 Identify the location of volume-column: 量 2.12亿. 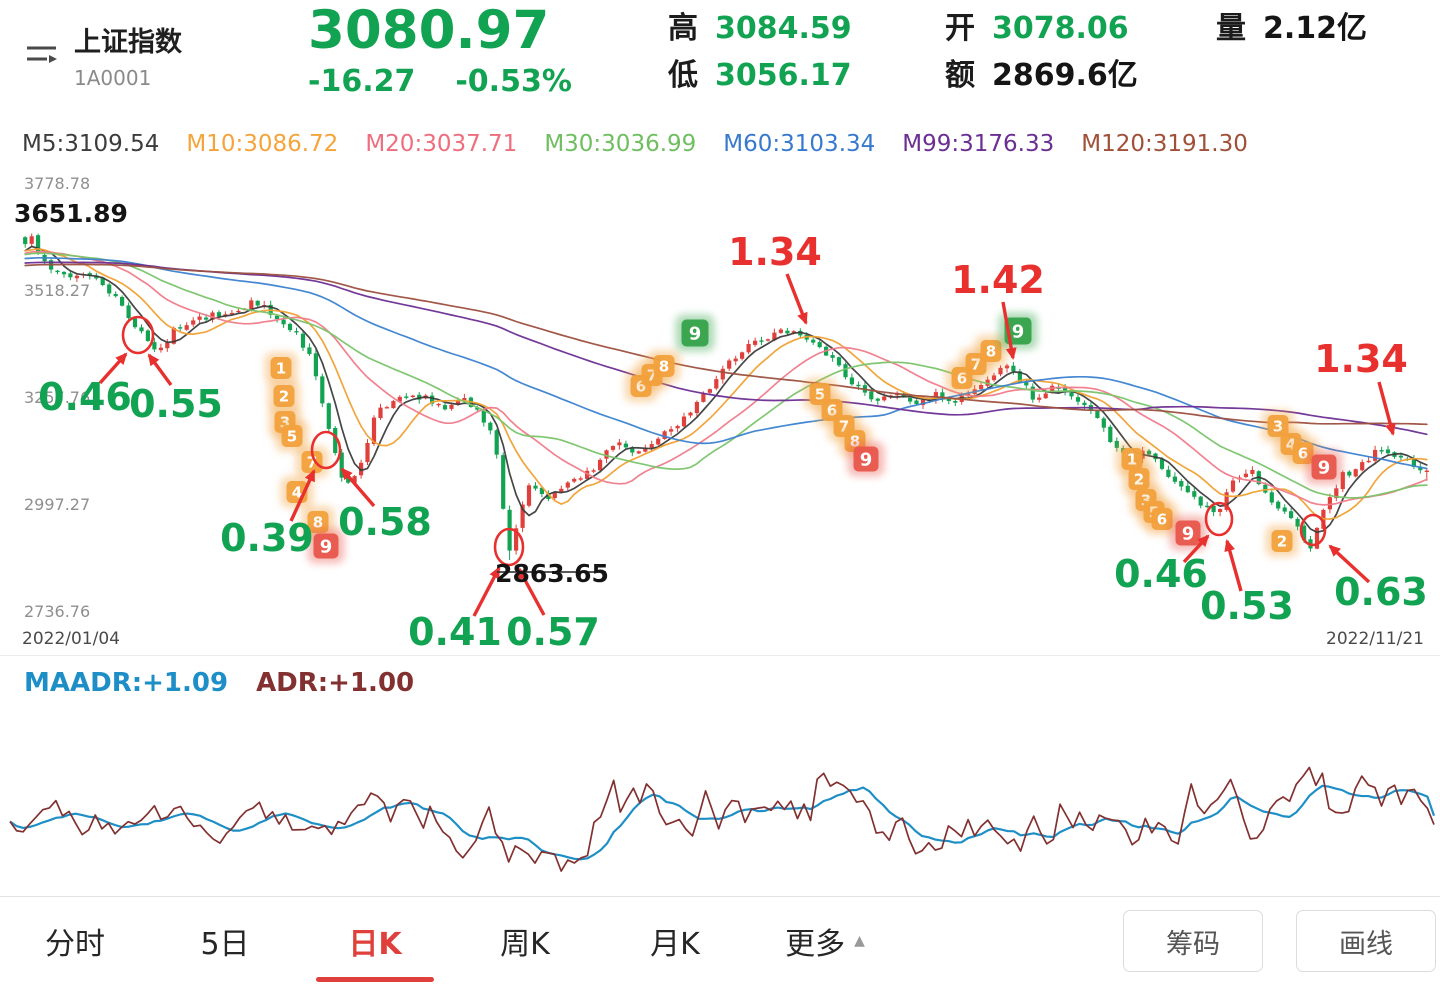
(1291, 29).